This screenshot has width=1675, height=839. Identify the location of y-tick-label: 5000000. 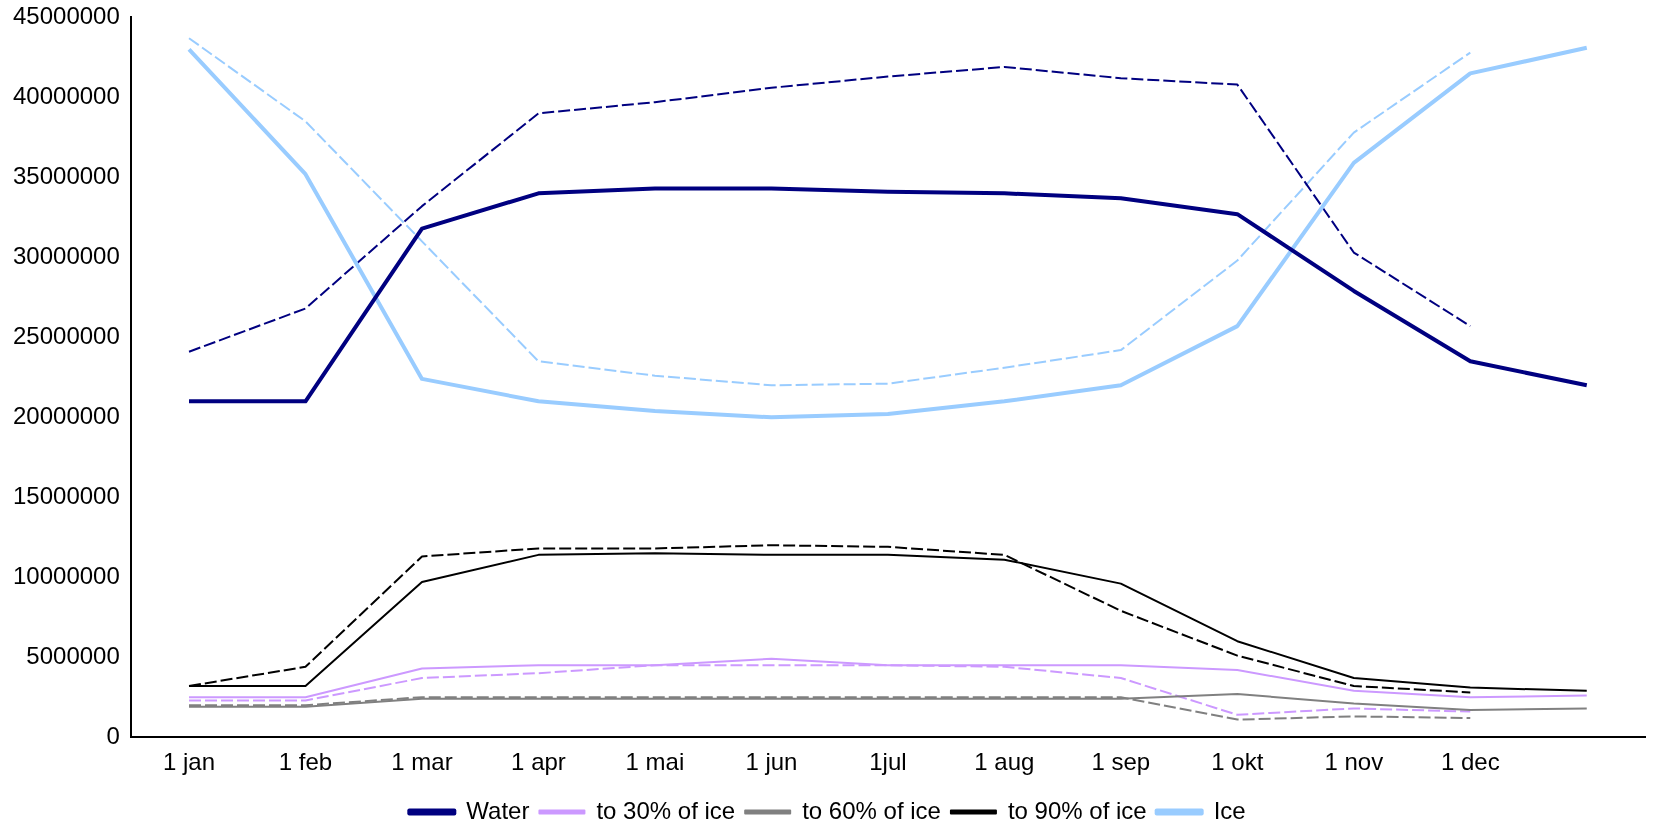
(73, 655).